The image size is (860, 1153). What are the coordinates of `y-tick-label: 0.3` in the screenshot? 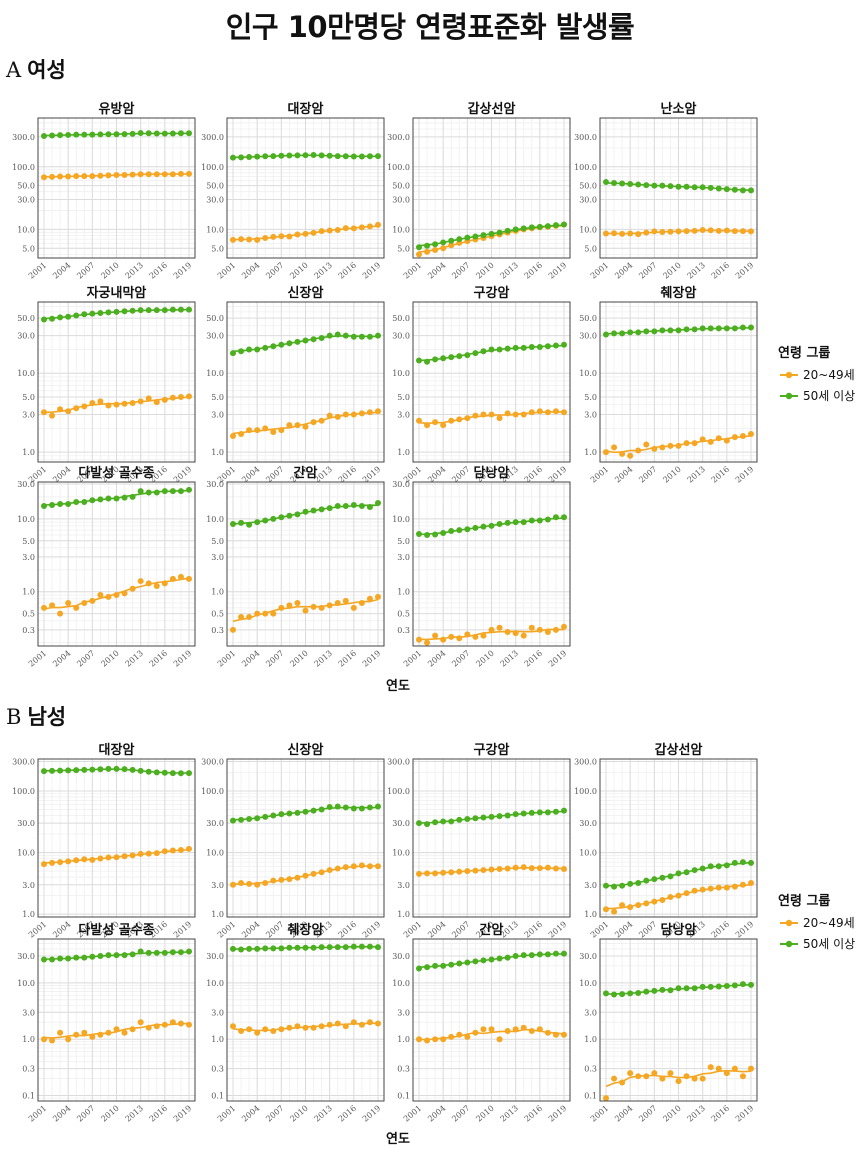 It's located at (217, 630).